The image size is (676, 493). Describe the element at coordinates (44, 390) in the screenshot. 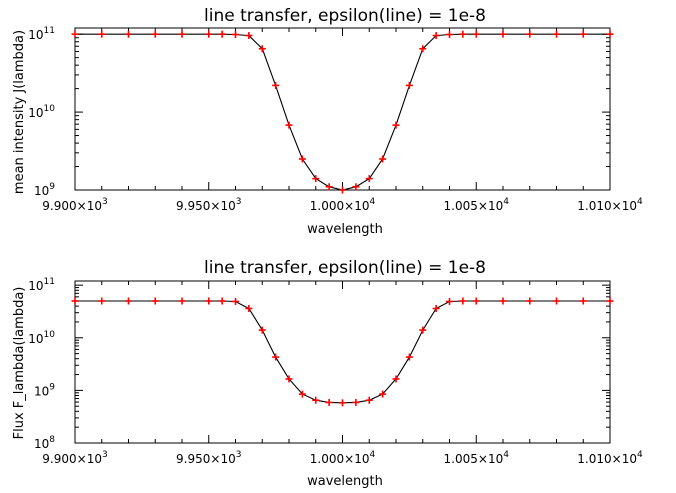

I see `chart-2-y-tick-label: 10⁹` at that location.